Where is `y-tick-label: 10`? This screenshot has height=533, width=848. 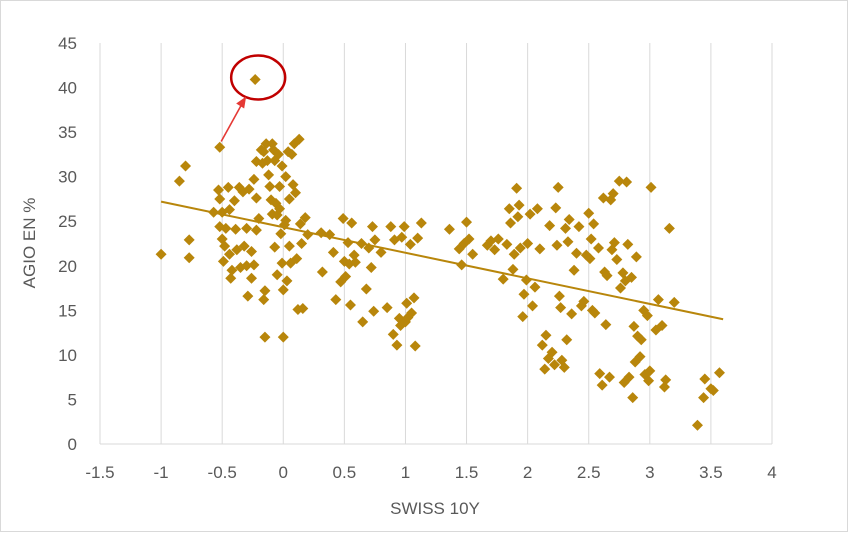 y-tick-label: 10 is located at coordinates (67, 355).